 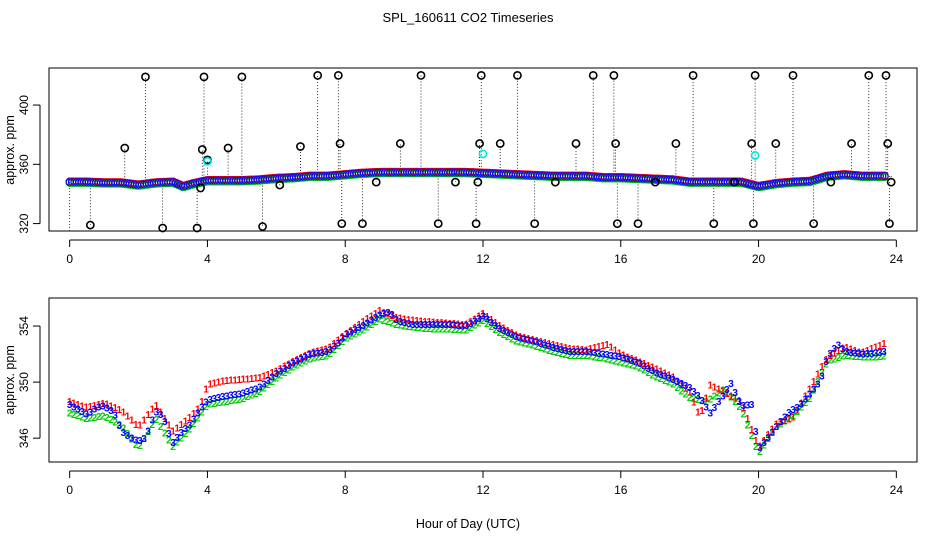 I want to click on top-x-axis: 0 4 8 12 16 20 24, so click(x=484, y=252).